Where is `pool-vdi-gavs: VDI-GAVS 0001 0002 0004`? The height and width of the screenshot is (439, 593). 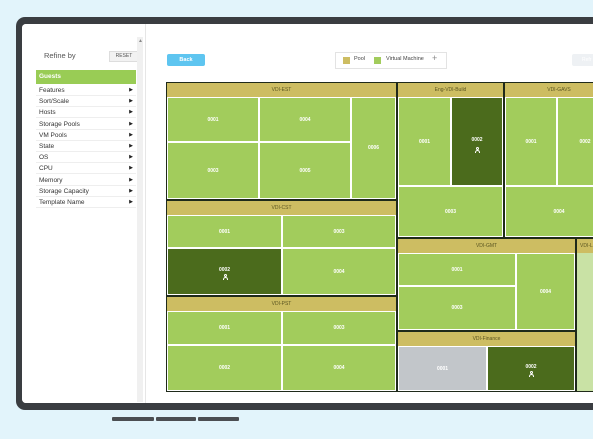
pool-vdi-gavs: VDI-GAVS 0001 0002 0004 is located at coordinates (548, 160).